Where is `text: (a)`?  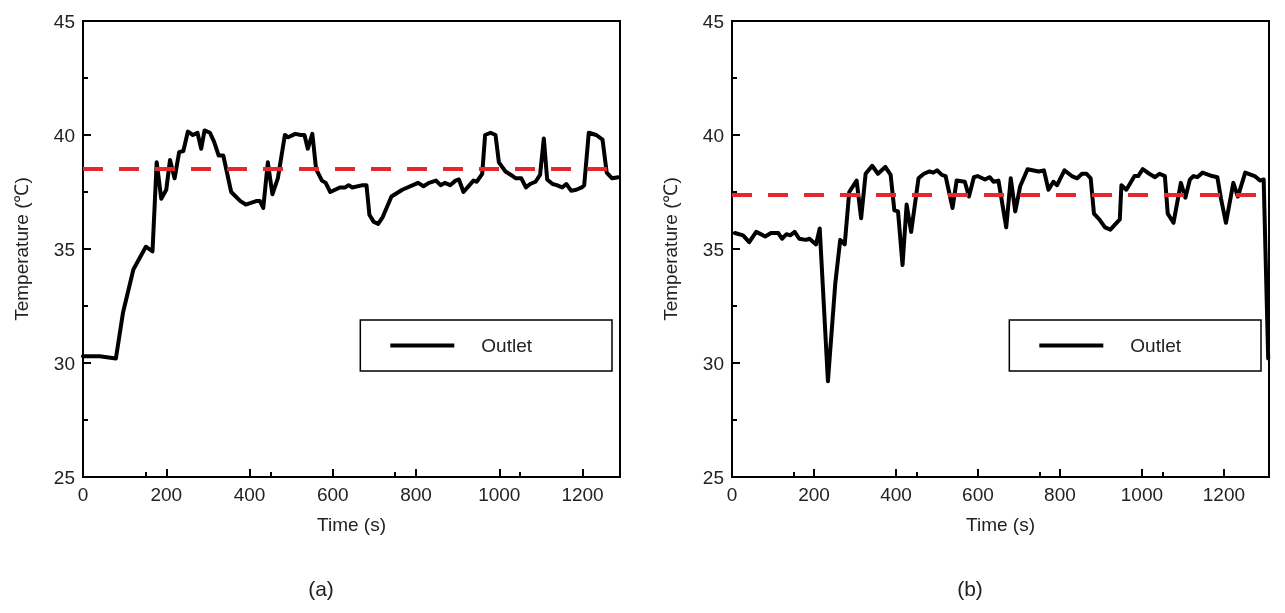 text: (a) is located at coordinates (321, 588).